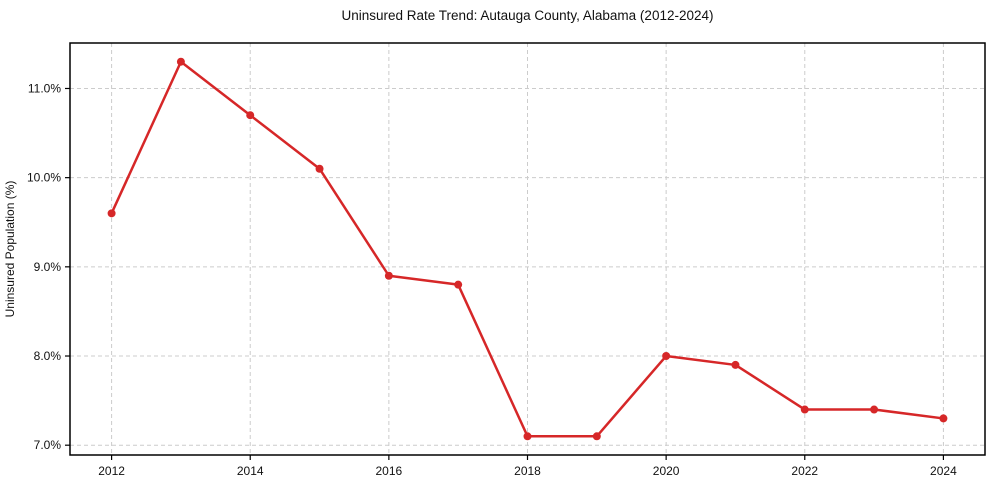  I want to click on data-point-2021, so click(735, 364).